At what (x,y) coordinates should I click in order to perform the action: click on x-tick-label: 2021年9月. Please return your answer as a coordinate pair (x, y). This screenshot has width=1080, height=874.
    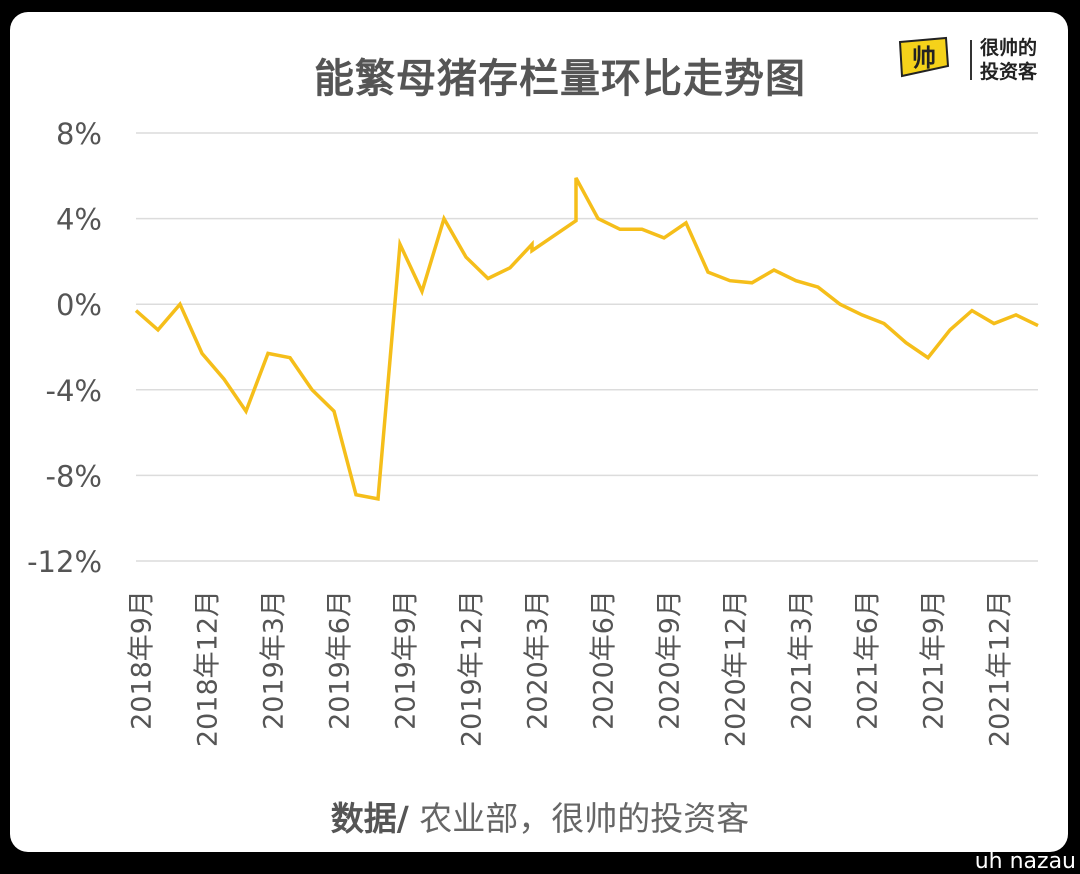
    Looking at the image, I should click on (933, 660).